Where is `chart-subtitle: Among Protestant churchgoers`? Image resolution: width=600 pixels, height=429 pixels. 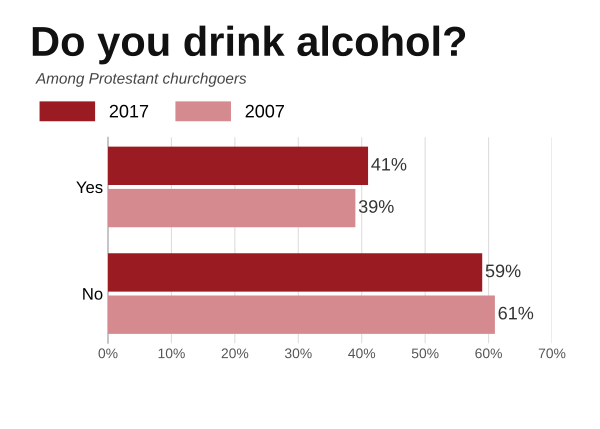 chart-subtitle: Among Protestant churchgoers is located at coordinates (140, 79).